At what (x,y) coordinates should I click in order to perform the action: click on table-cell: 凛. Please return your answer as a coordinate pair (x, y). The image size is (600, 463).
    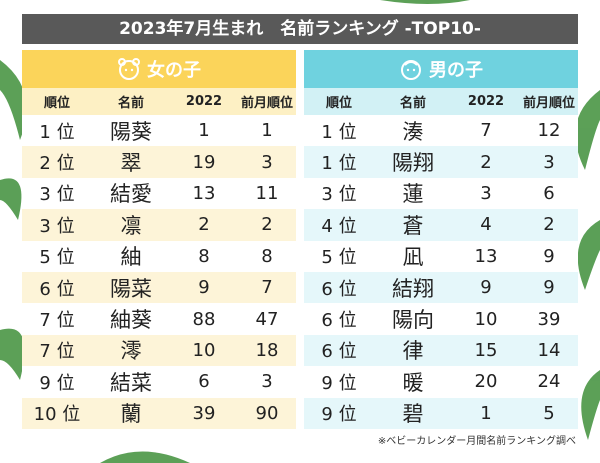
    Looking at the image, I should click on (131, 225).